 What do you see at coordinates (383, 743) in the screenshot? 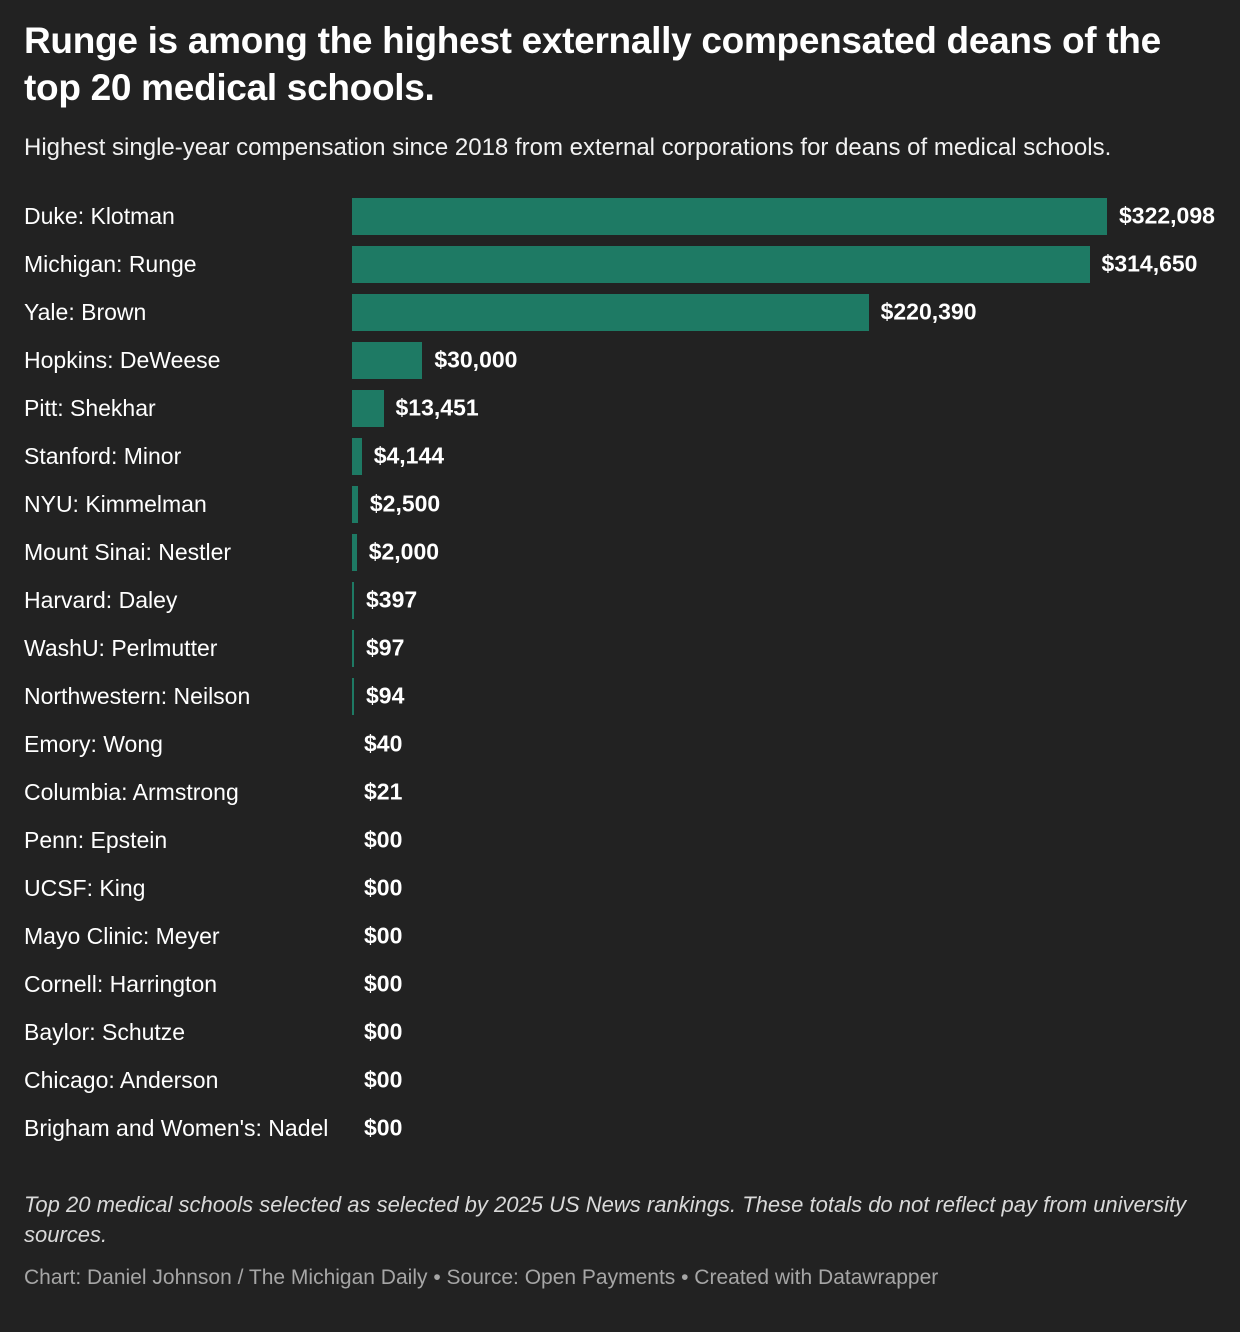
I see `value-label: $40` at bounding box center [383, 743].